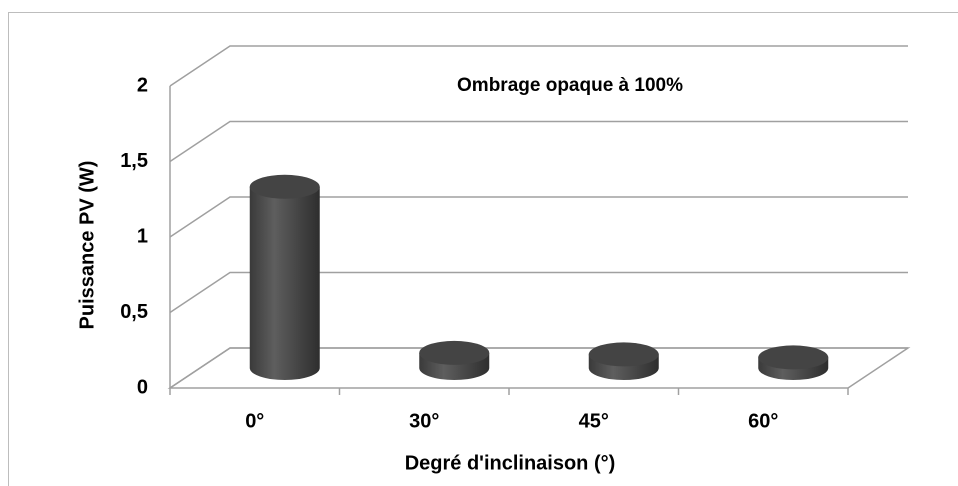  What do you see at coordinates (570, 85) in the screenshot?
I see `chart-title: Ombrage opaque à 100%` at bounding box center [570, 85].